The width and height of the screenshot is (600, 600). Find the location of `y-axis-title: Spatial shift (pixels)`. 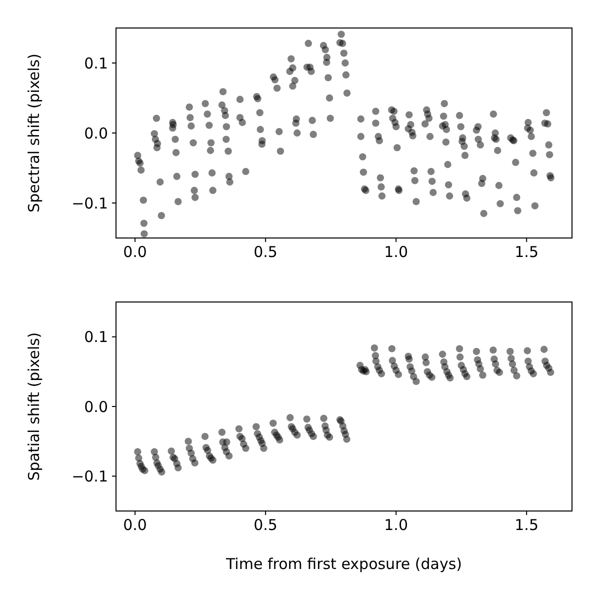

y-axis-title: Spatial shift (pixels) is located at coordinates (34, 406).